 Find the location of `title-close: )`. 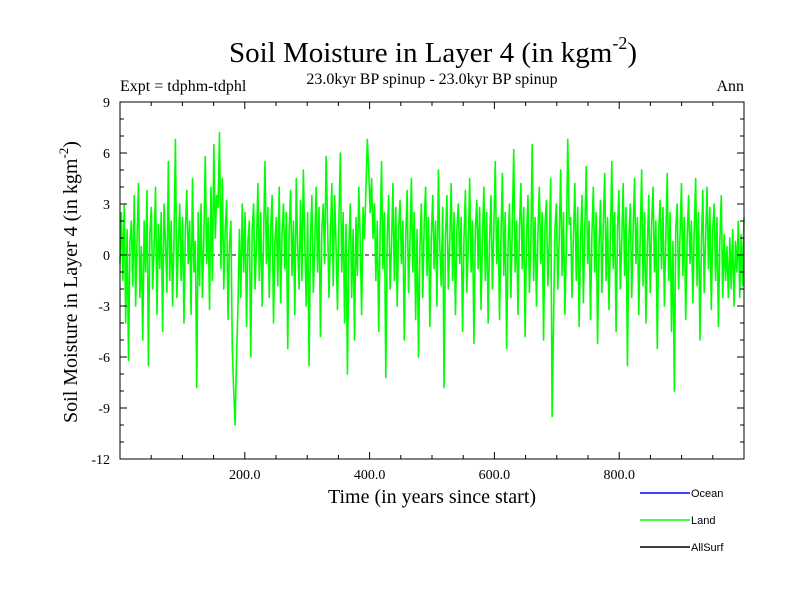

title-close: ) is located at coordinates (632, 53).